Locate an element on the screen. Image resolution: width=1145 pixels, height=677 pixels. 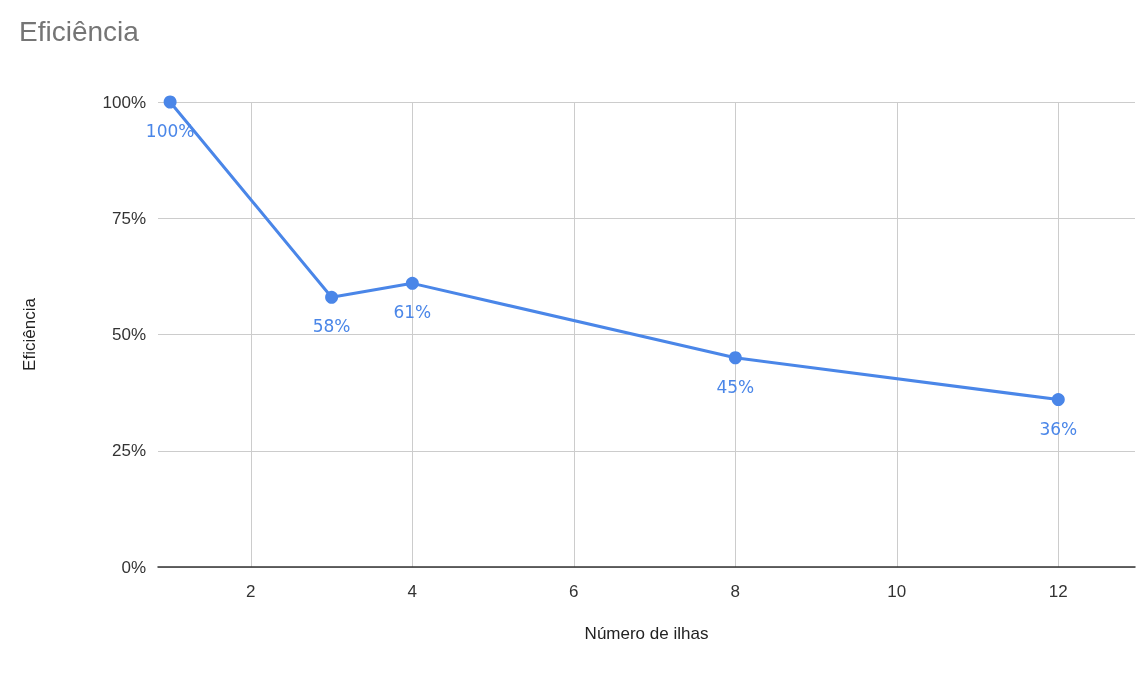
x-tick-label: 8 is located at coordinates (735, 591).